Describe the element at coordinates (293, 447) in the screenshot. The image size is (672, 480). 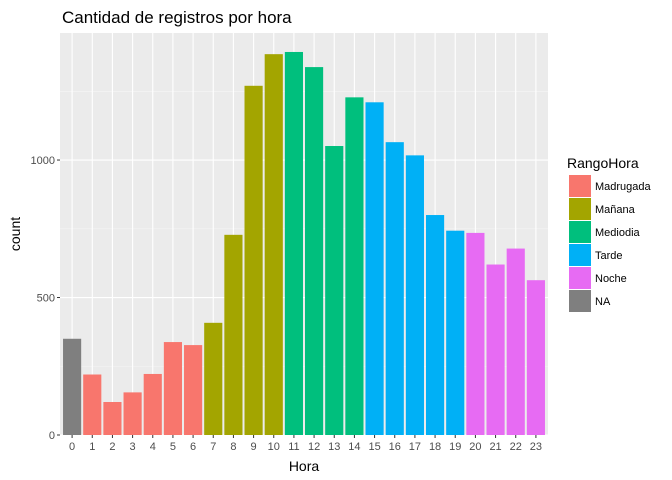
I see `x-tick-label: 11` at that location.